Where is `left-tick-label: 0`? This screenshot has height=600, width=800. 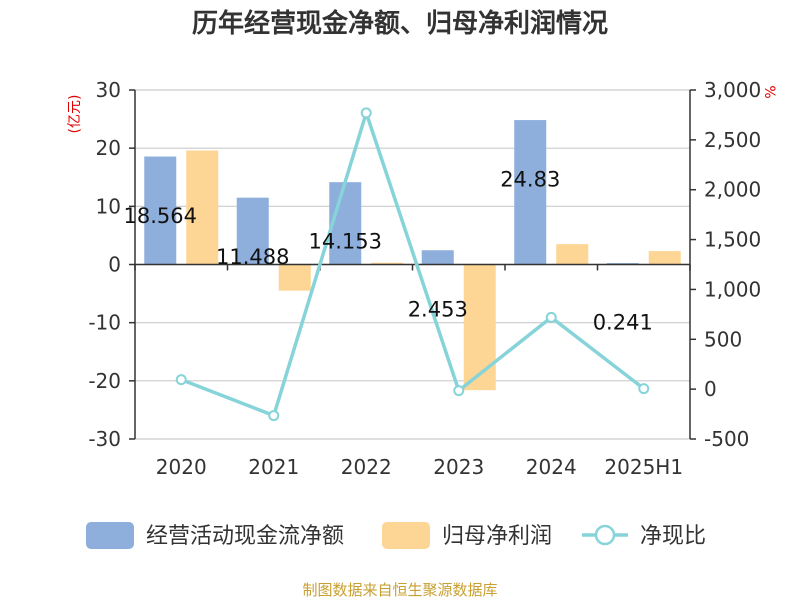 left-tick-label: 0 is located at coordinates (114, 265).